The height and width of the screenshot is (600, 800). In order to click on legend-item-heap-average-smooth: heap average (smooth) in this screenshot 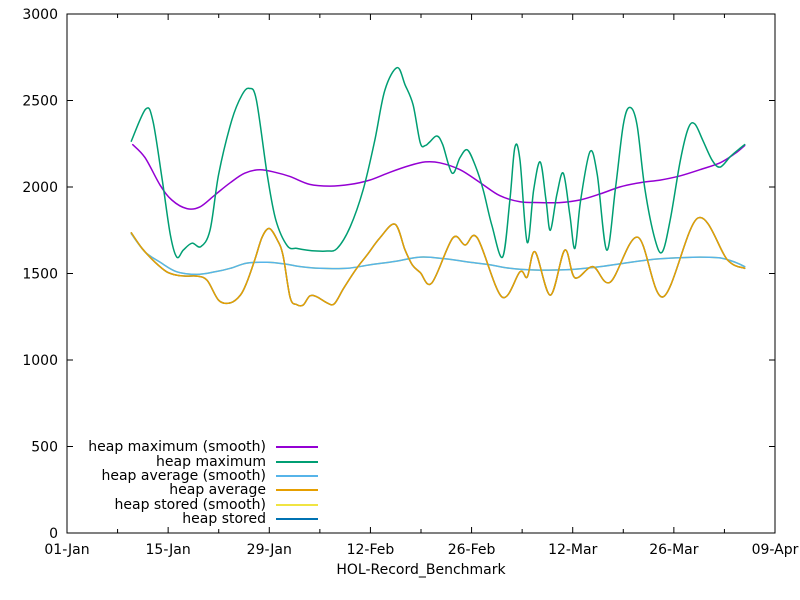, I will do `click(159, 475)`.